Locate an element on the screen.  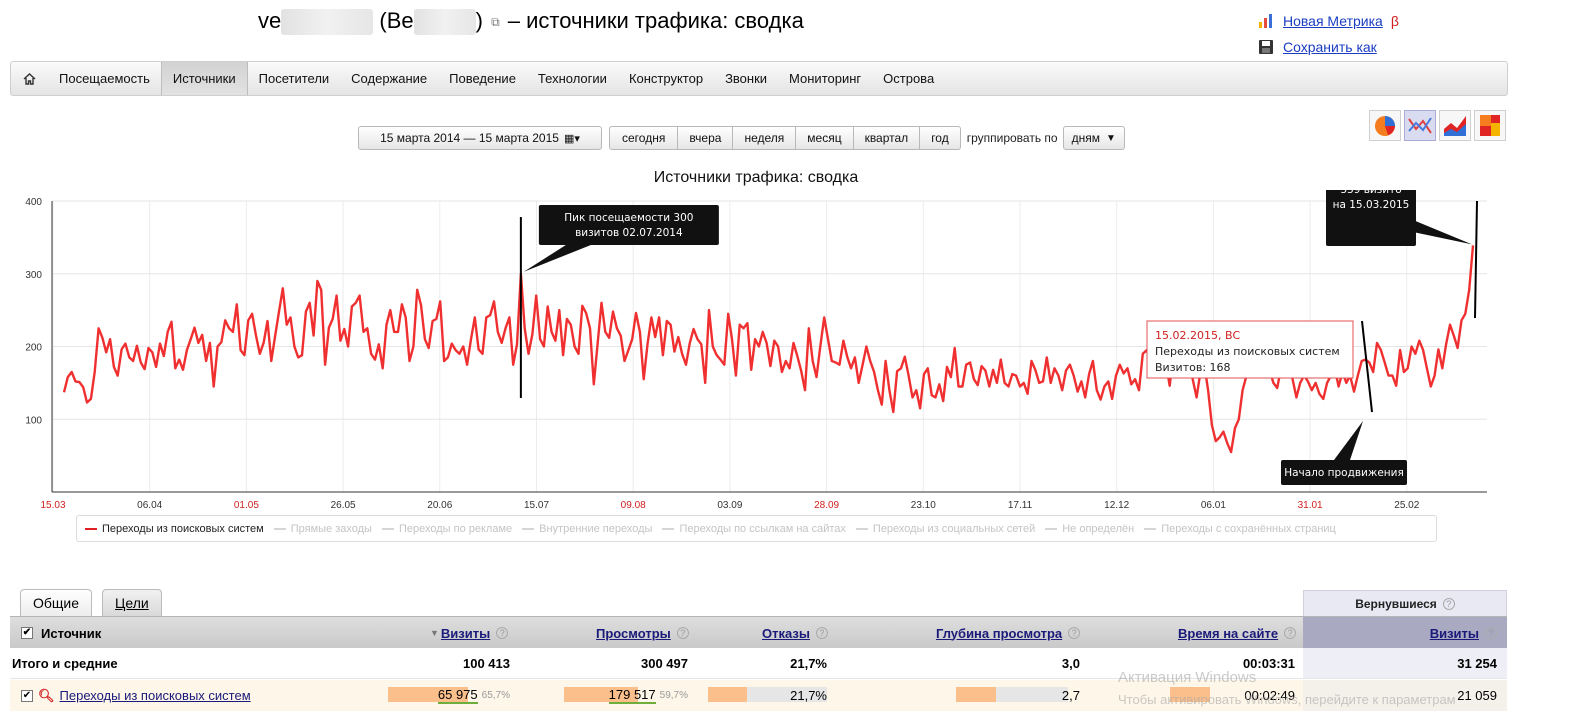
date-range-picker: 15 марта 2014 — 15 марта 2015 ▦▾ is located at coordinates (480, 138).